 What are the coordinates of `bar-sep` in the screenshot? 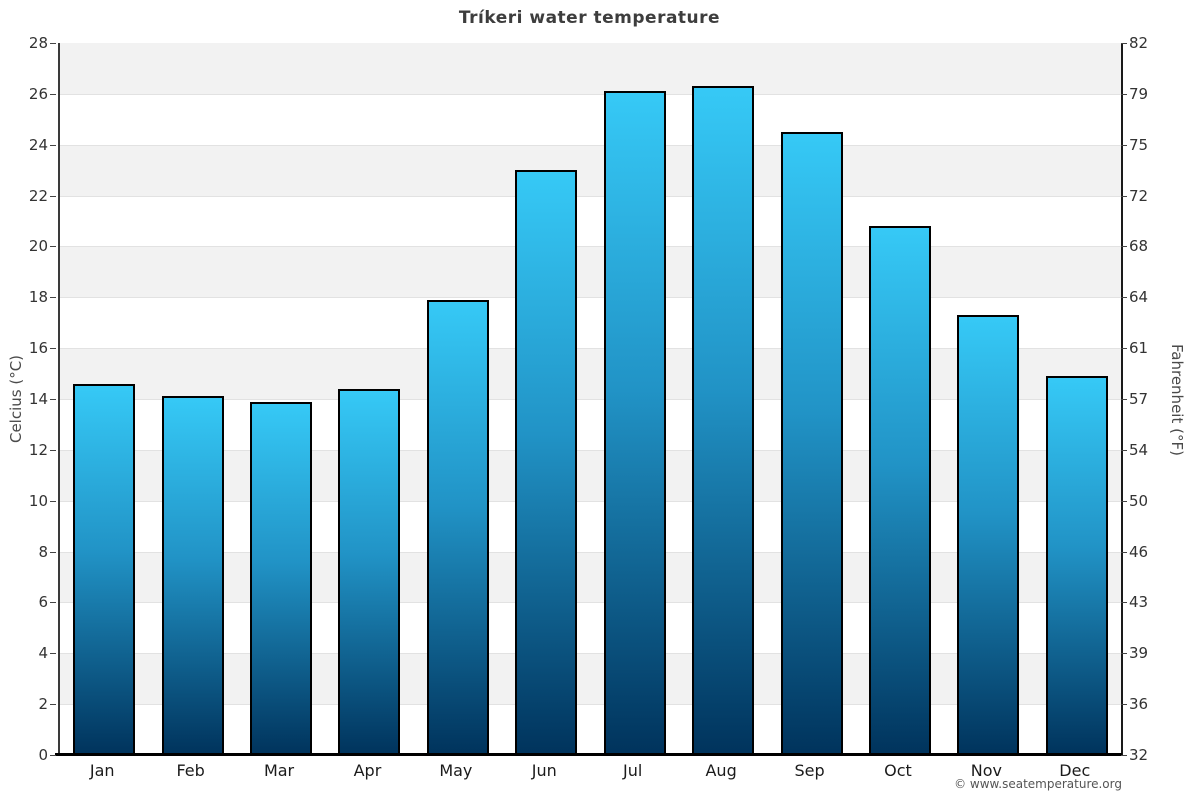 It's located at (811, 443).